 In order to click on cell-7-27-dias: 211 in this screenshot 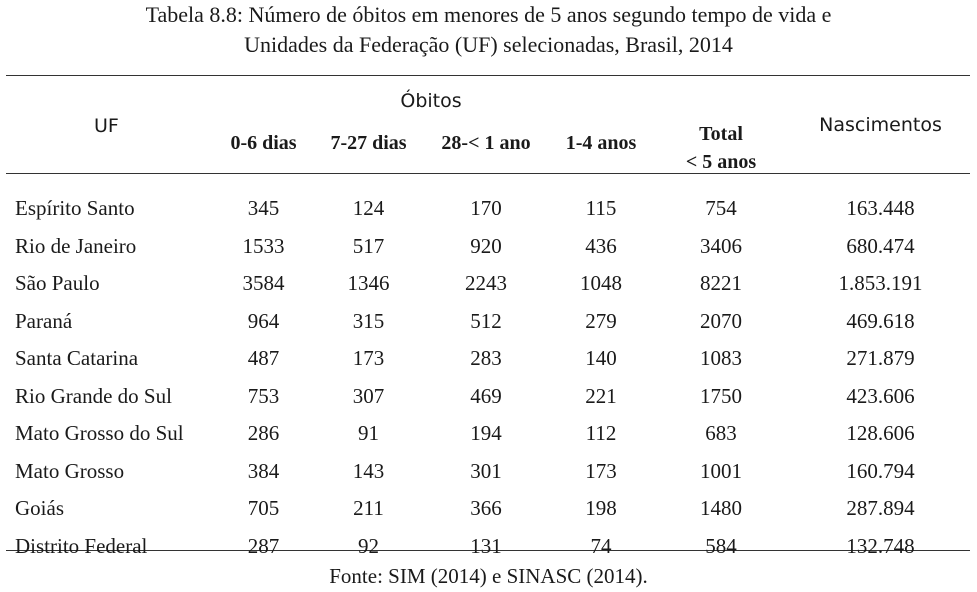, I will do `click(368, 508)`.